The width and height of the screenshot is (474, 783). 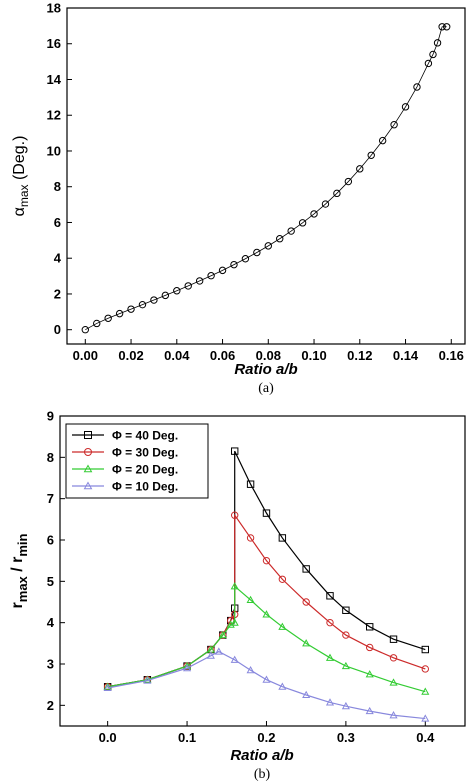 I want to click on y-tick-label: 0, so click(x=57, y=329).